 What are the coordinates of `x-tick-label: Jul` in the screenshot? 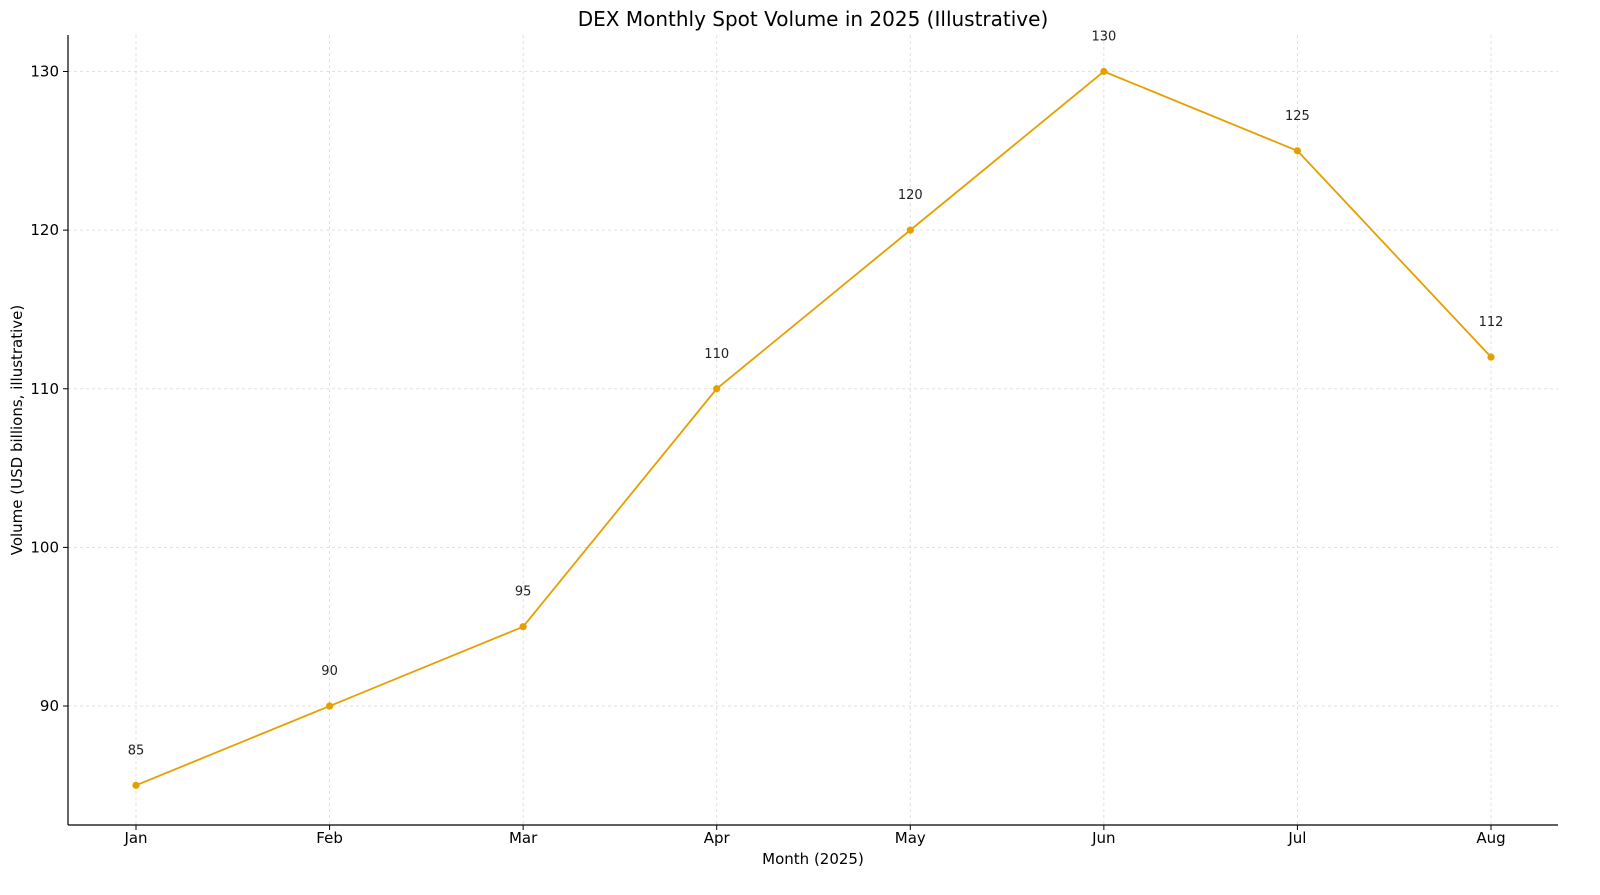 It's located at (1296, 838).